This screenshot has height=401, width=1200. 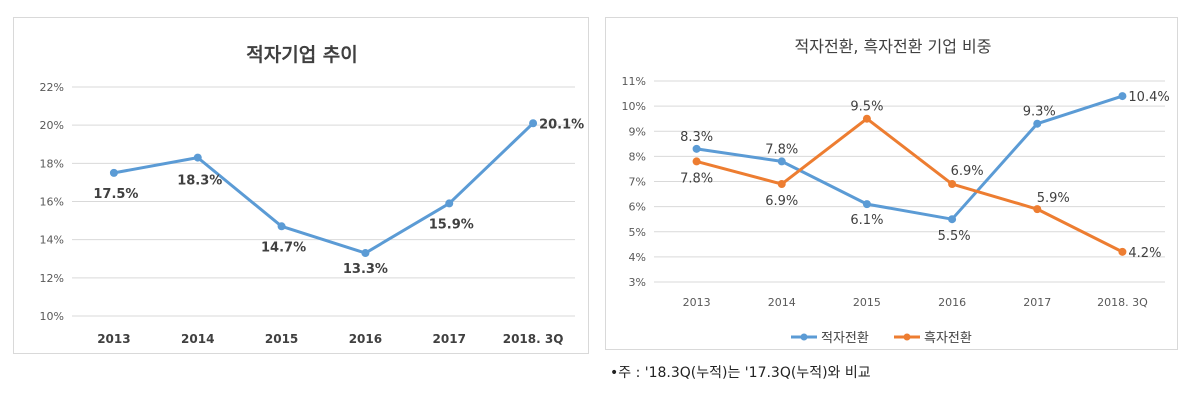 What do you see at coordinates (52, 163) in the screenshot?
I see `y-tick-label: 18%` at bounding box center [52, 163].